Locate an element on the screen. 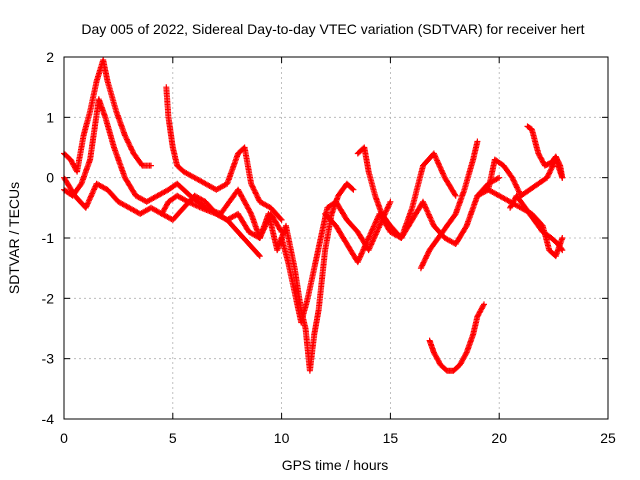 This screenshot has height=480, width=640. x-tick-label: 15 is located at coordinates (391, 438).